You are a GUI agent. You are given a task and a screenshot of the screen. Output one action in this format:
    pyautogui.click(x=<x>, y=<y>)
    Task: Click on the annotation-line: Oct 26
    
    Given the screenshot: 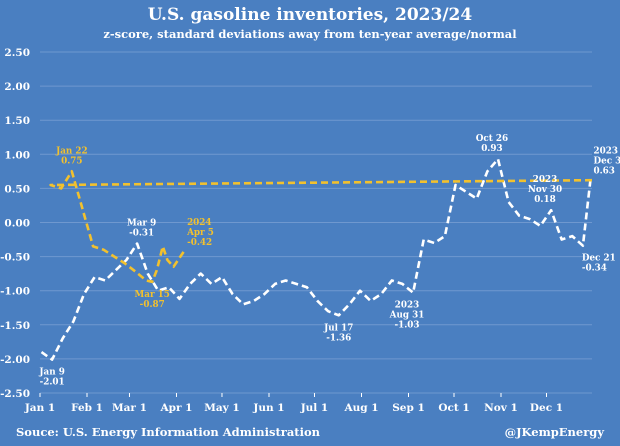 What is the action you would take?
    pyautogui.click(x=492, y=139)
    